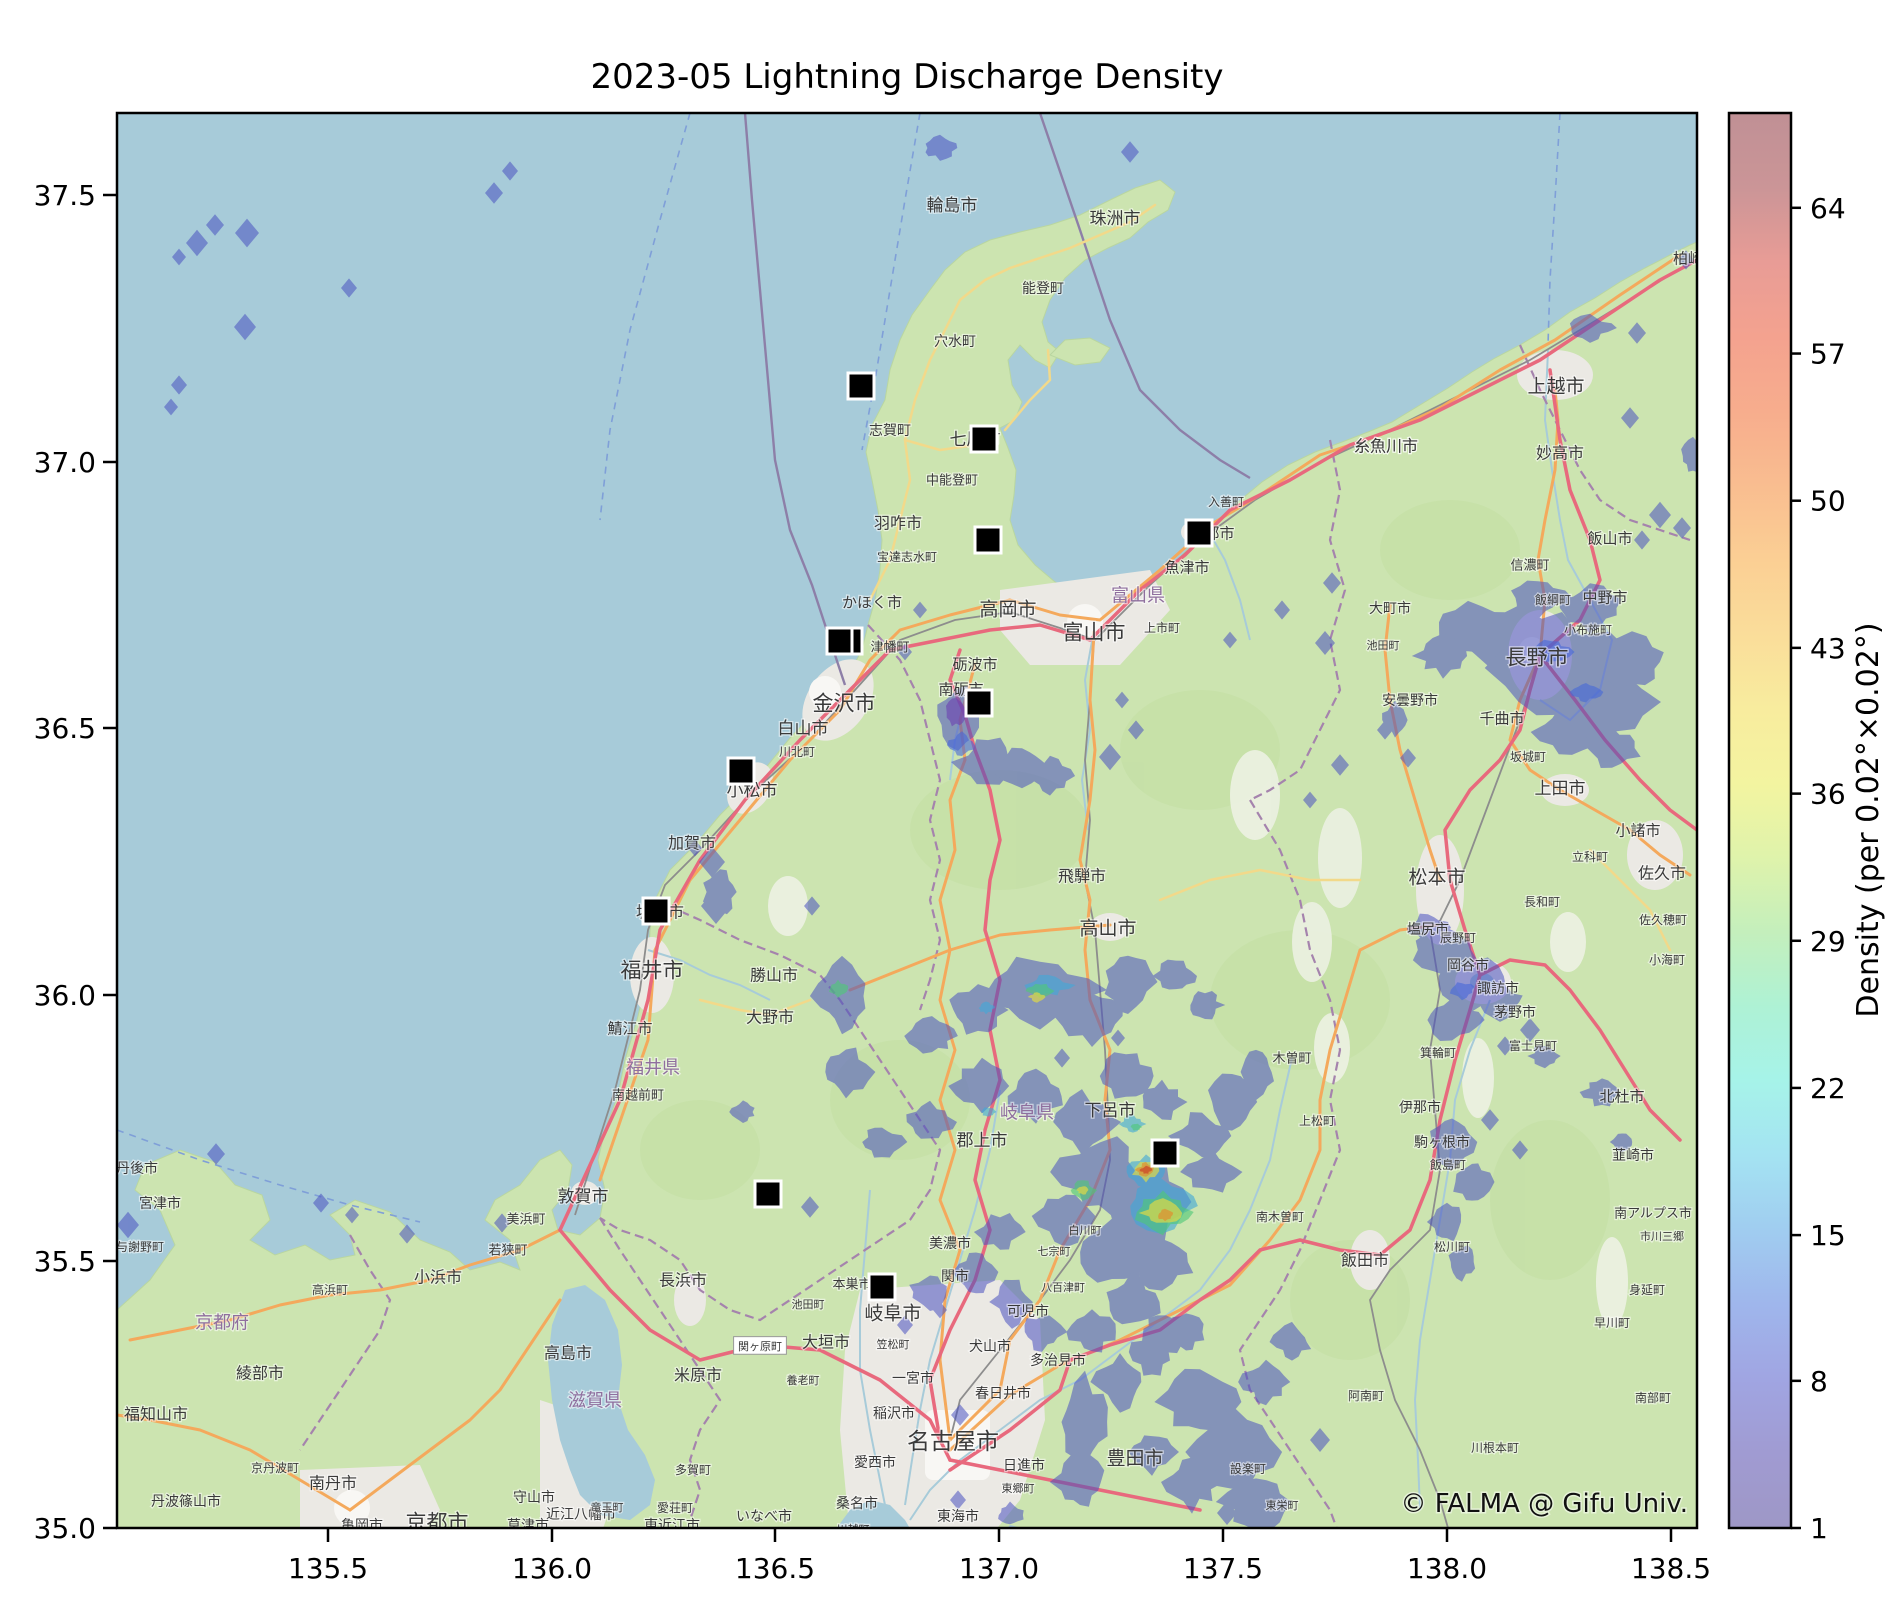 The image size is (1900, 1600). What do you see at coordinates (607, 1507) in the screenshot?
I see `city-label: 竜王町` at bounding box center [607, 1507].